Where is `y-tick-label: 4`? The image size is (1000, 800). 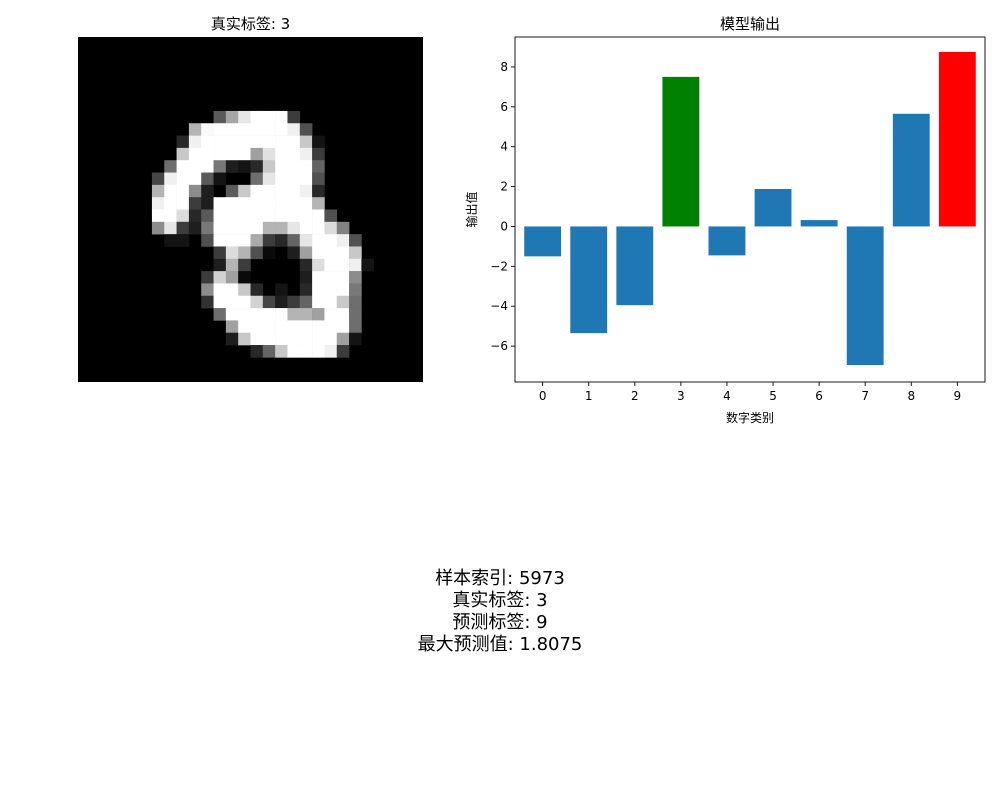
y-tick-label: 4 is located at coordinates (504, 147).